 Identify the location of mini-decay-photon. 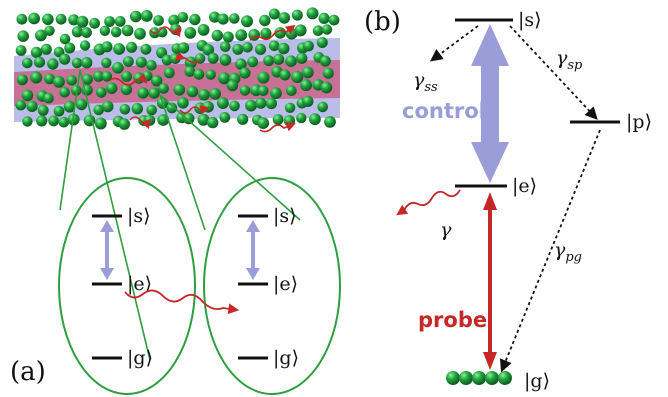
(182, 302).